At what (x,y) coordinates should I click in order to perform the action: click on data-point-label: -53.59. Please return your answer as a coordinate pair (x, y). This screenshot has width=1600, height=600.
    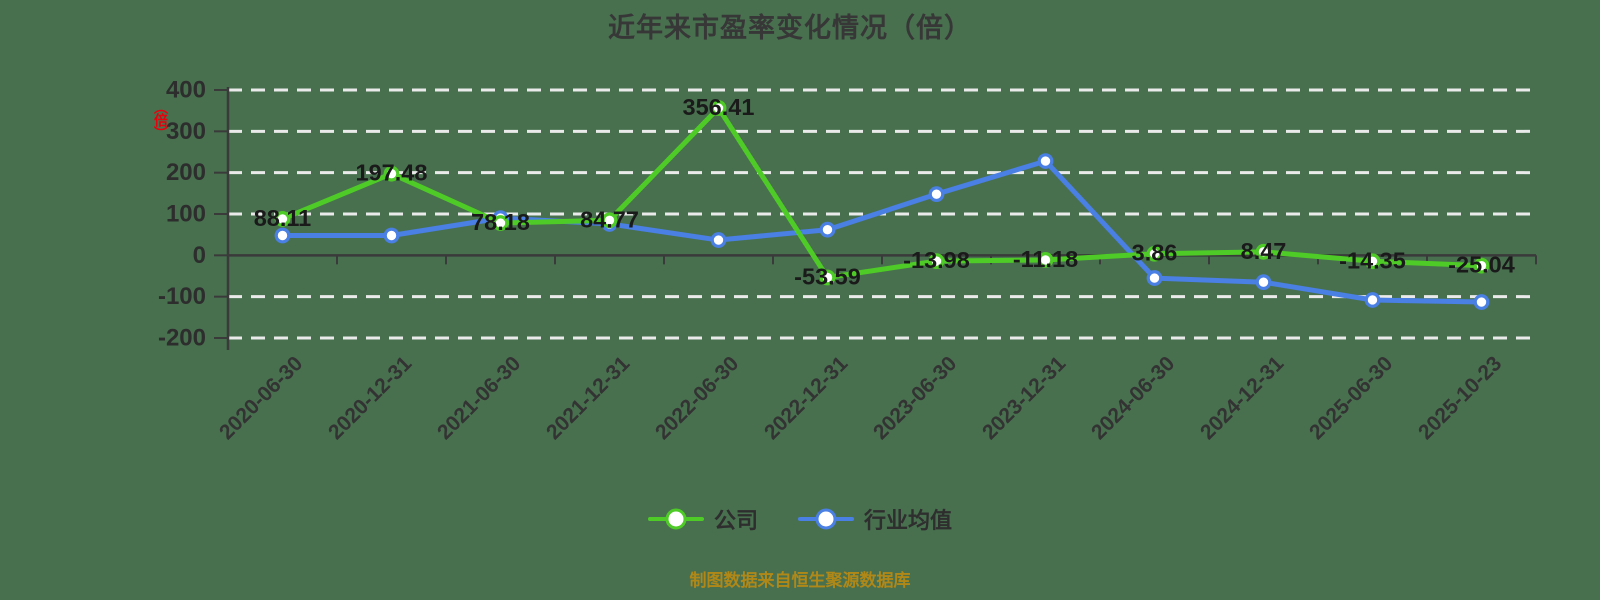
    Looking at the image, I should click on (827, 276).